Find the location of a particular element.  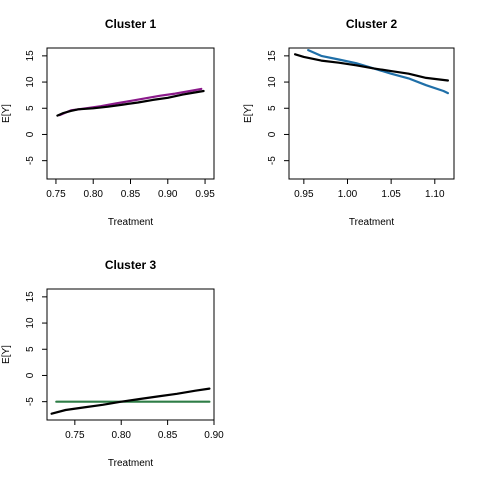

panel-title: Cluster 1 is located at coordinates (131, 24).